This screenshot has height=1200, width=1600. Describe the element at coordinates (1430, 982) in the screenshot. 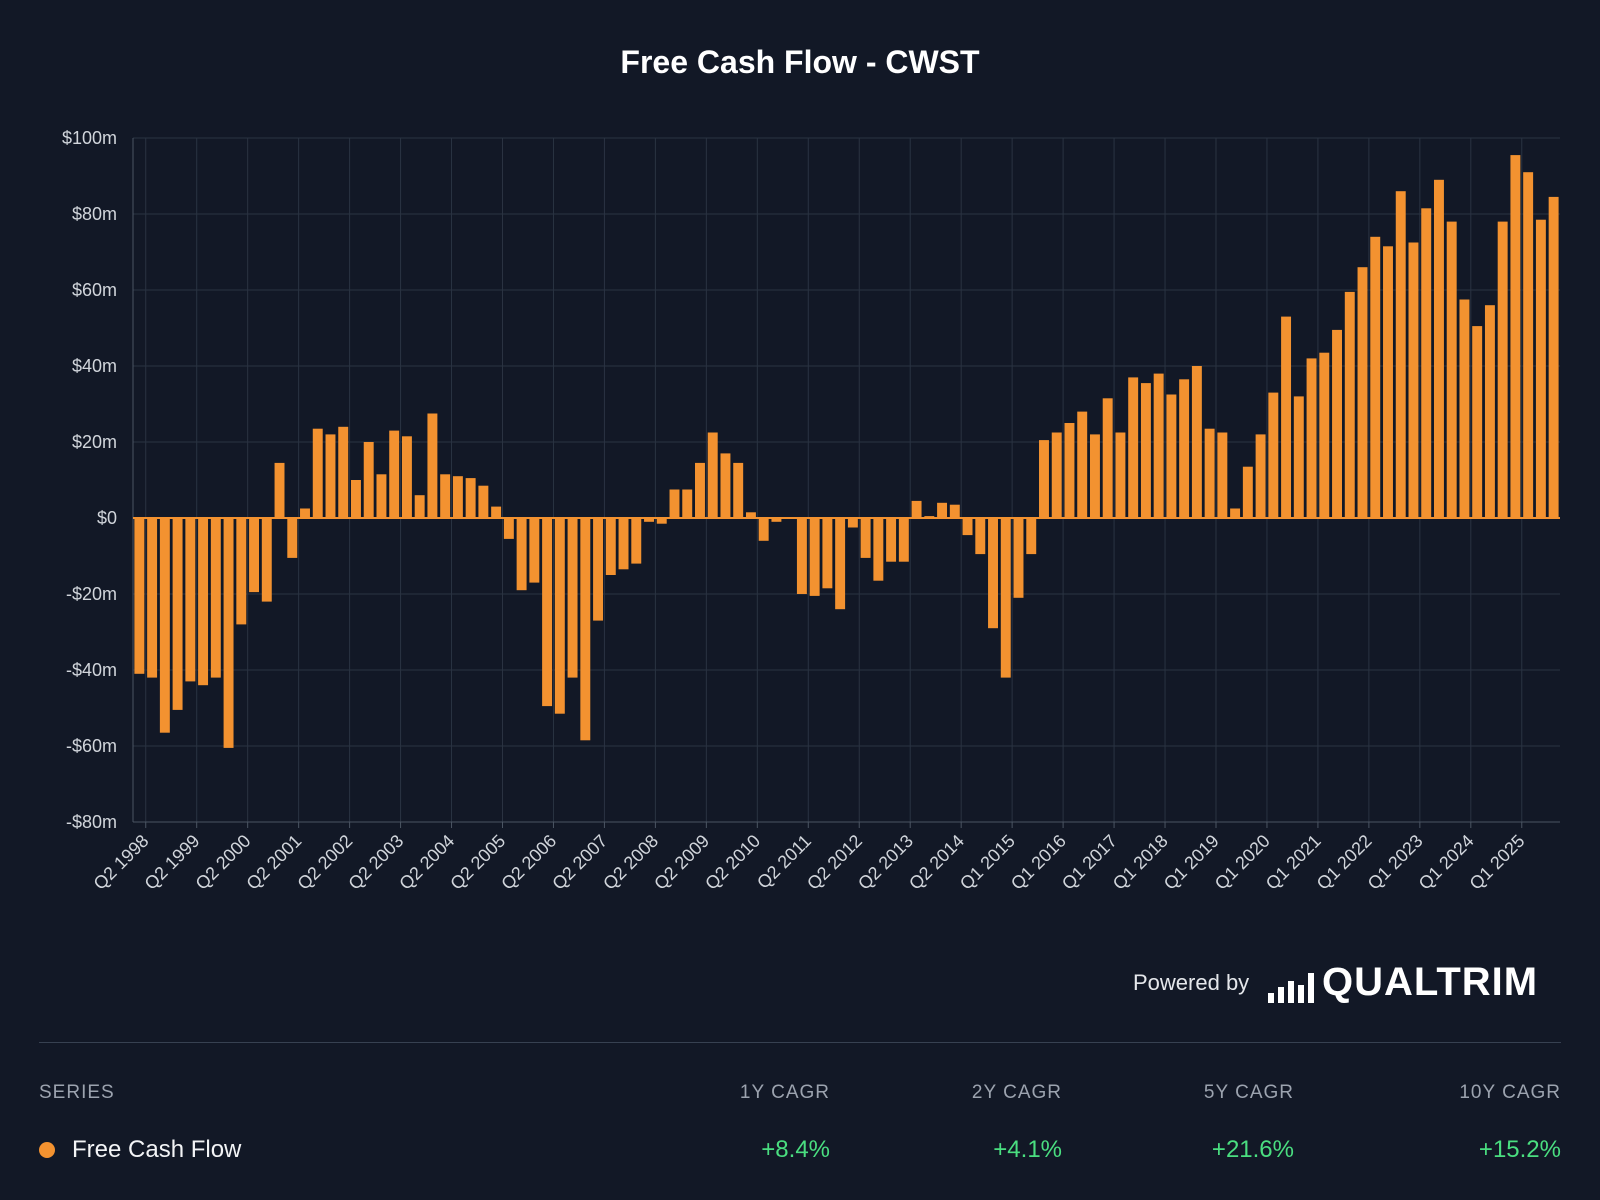

I see `qualtrim-logo: QUALTRIM` at that location.